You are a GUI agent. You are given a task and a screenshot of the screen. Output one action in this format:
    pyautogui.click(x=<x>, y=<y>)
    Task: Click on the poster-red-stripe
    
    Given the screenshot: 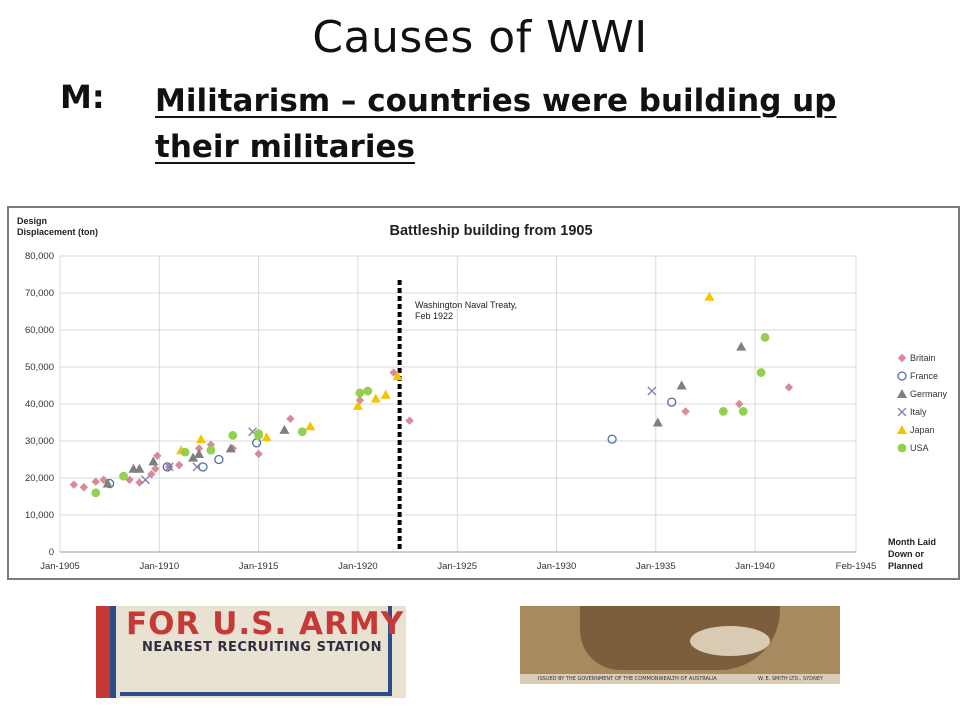 What is the action you would take?
    pyautogui.click(x=103, y=652)
    